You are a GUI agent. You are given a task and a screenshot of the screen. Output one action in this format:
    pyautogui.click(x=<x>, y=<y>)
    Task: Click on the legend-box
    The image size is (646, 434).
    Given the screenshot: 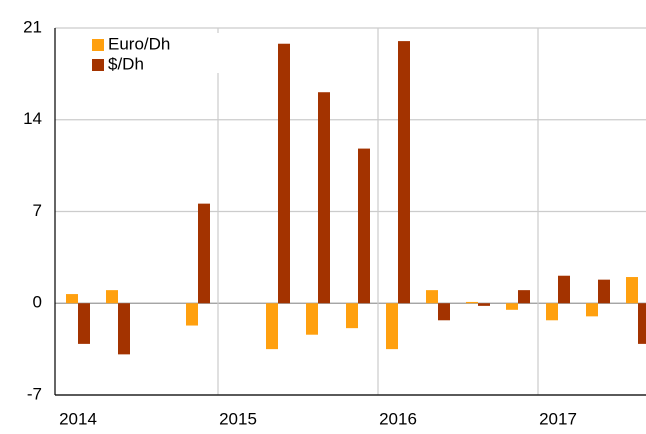 What is the action you would take?
    pyautogui.click(x=152, y=53)
    